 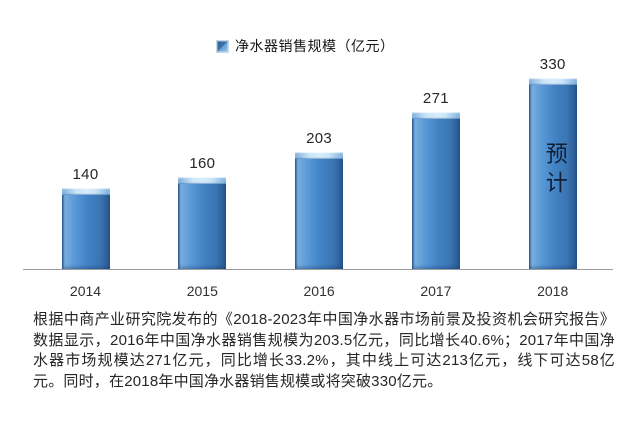 What do you see at coordinates (435, 190) in the screenshot?
I see `bar-2017` at bounding box center [435, 190].